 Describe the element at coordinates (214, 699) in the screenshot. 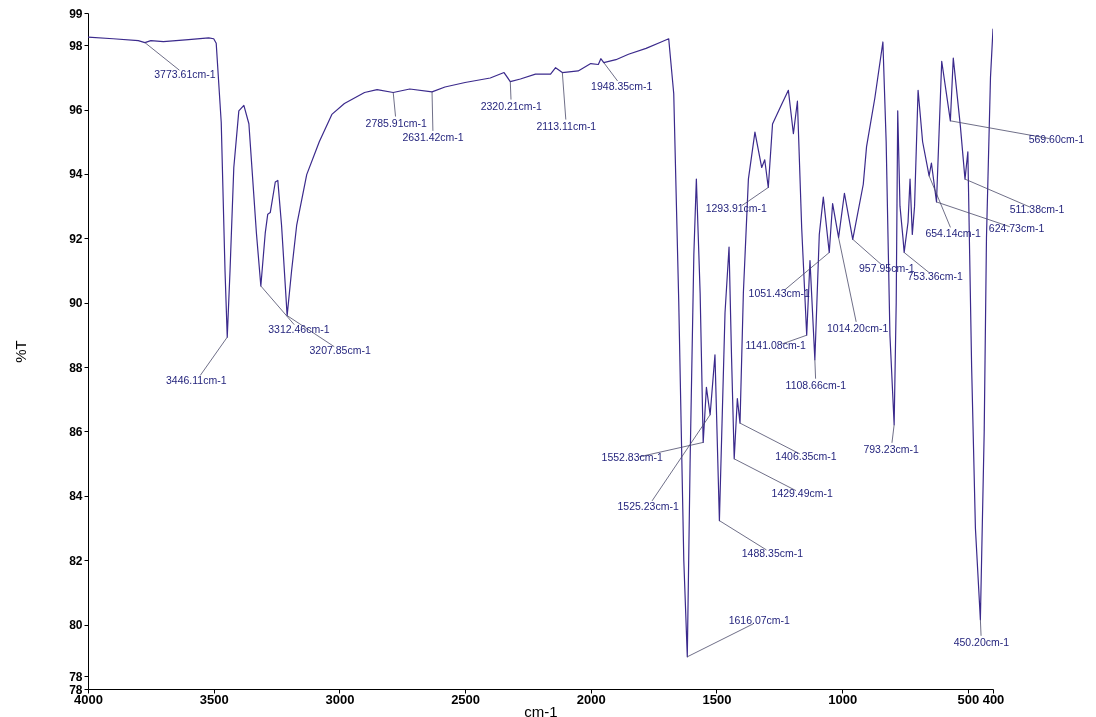

I see `x-tick-label: 3500` at that location.